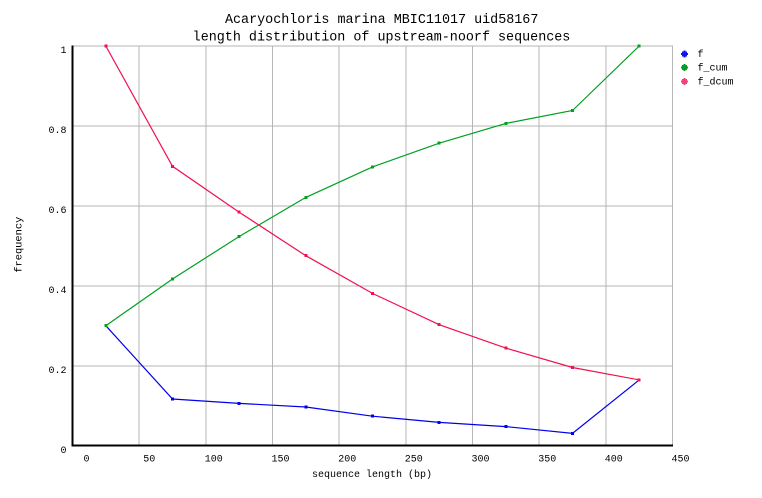 This screenshot has width=762, height=498. I want to click on svg-text: f_cum, so click(713, 68).